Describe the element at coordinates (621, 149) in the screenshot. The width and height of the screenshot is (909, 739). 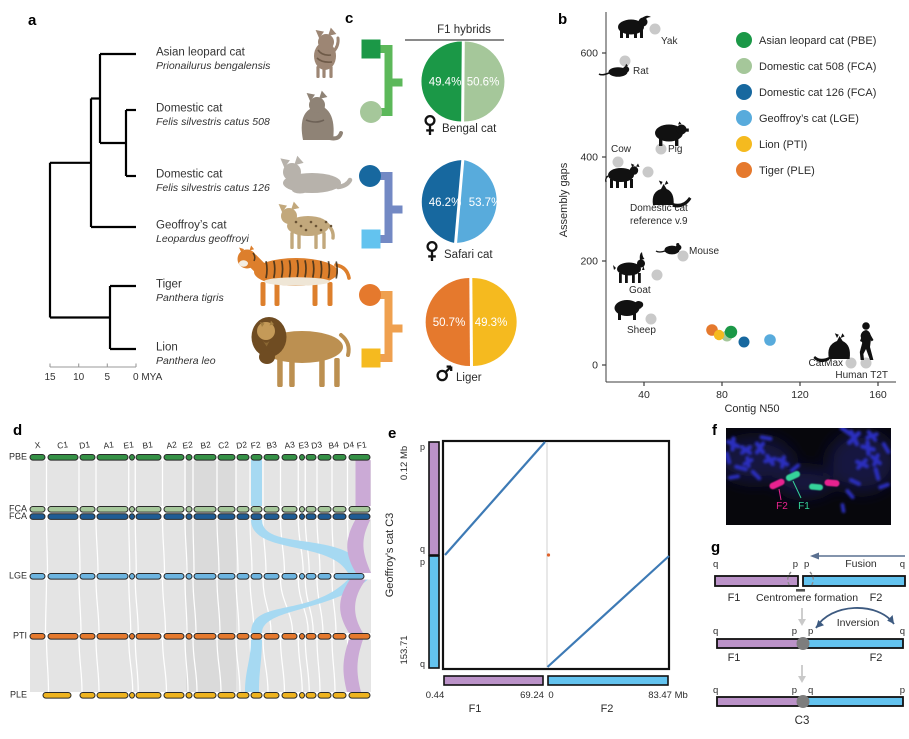
I see `svg-text: Cow` at that location.